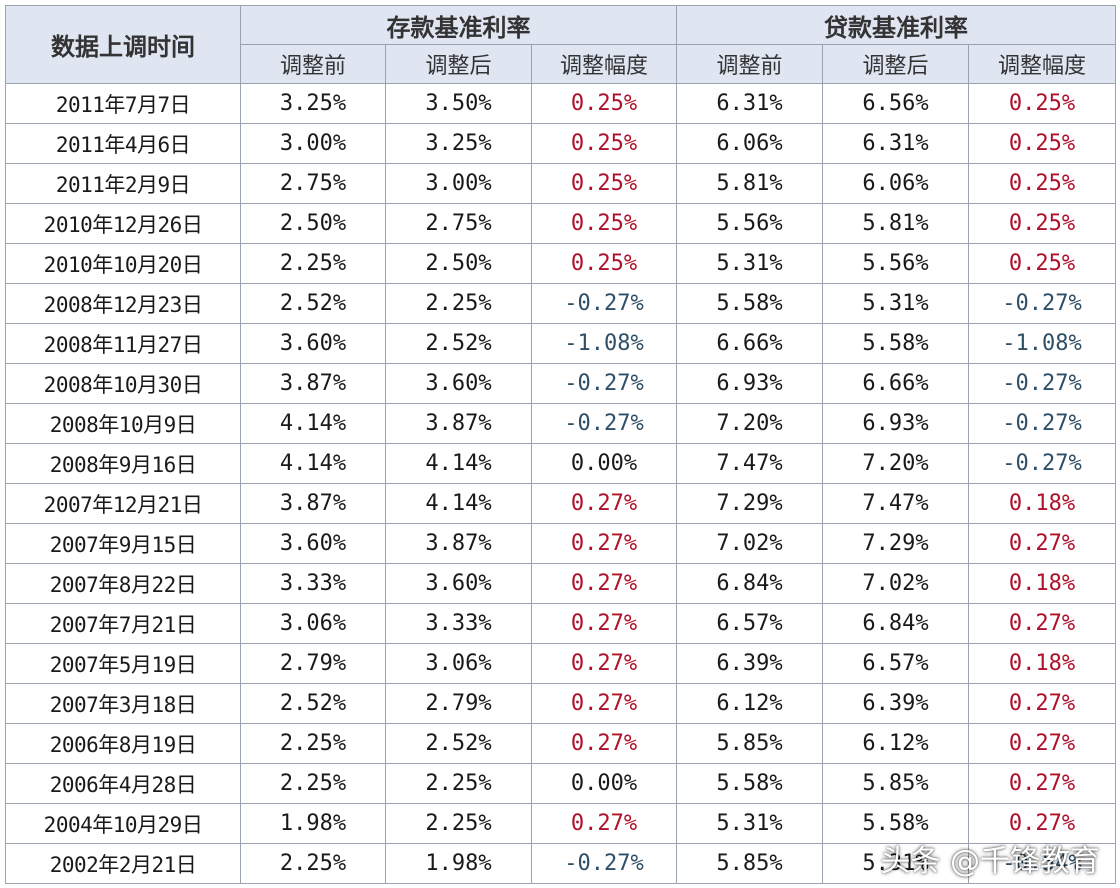 This screenshot has height=888, width=1120. Describe the element at coordinates (458, 223) in the screenshot. I see `deposit-after-cell: 2.75%` at that location.